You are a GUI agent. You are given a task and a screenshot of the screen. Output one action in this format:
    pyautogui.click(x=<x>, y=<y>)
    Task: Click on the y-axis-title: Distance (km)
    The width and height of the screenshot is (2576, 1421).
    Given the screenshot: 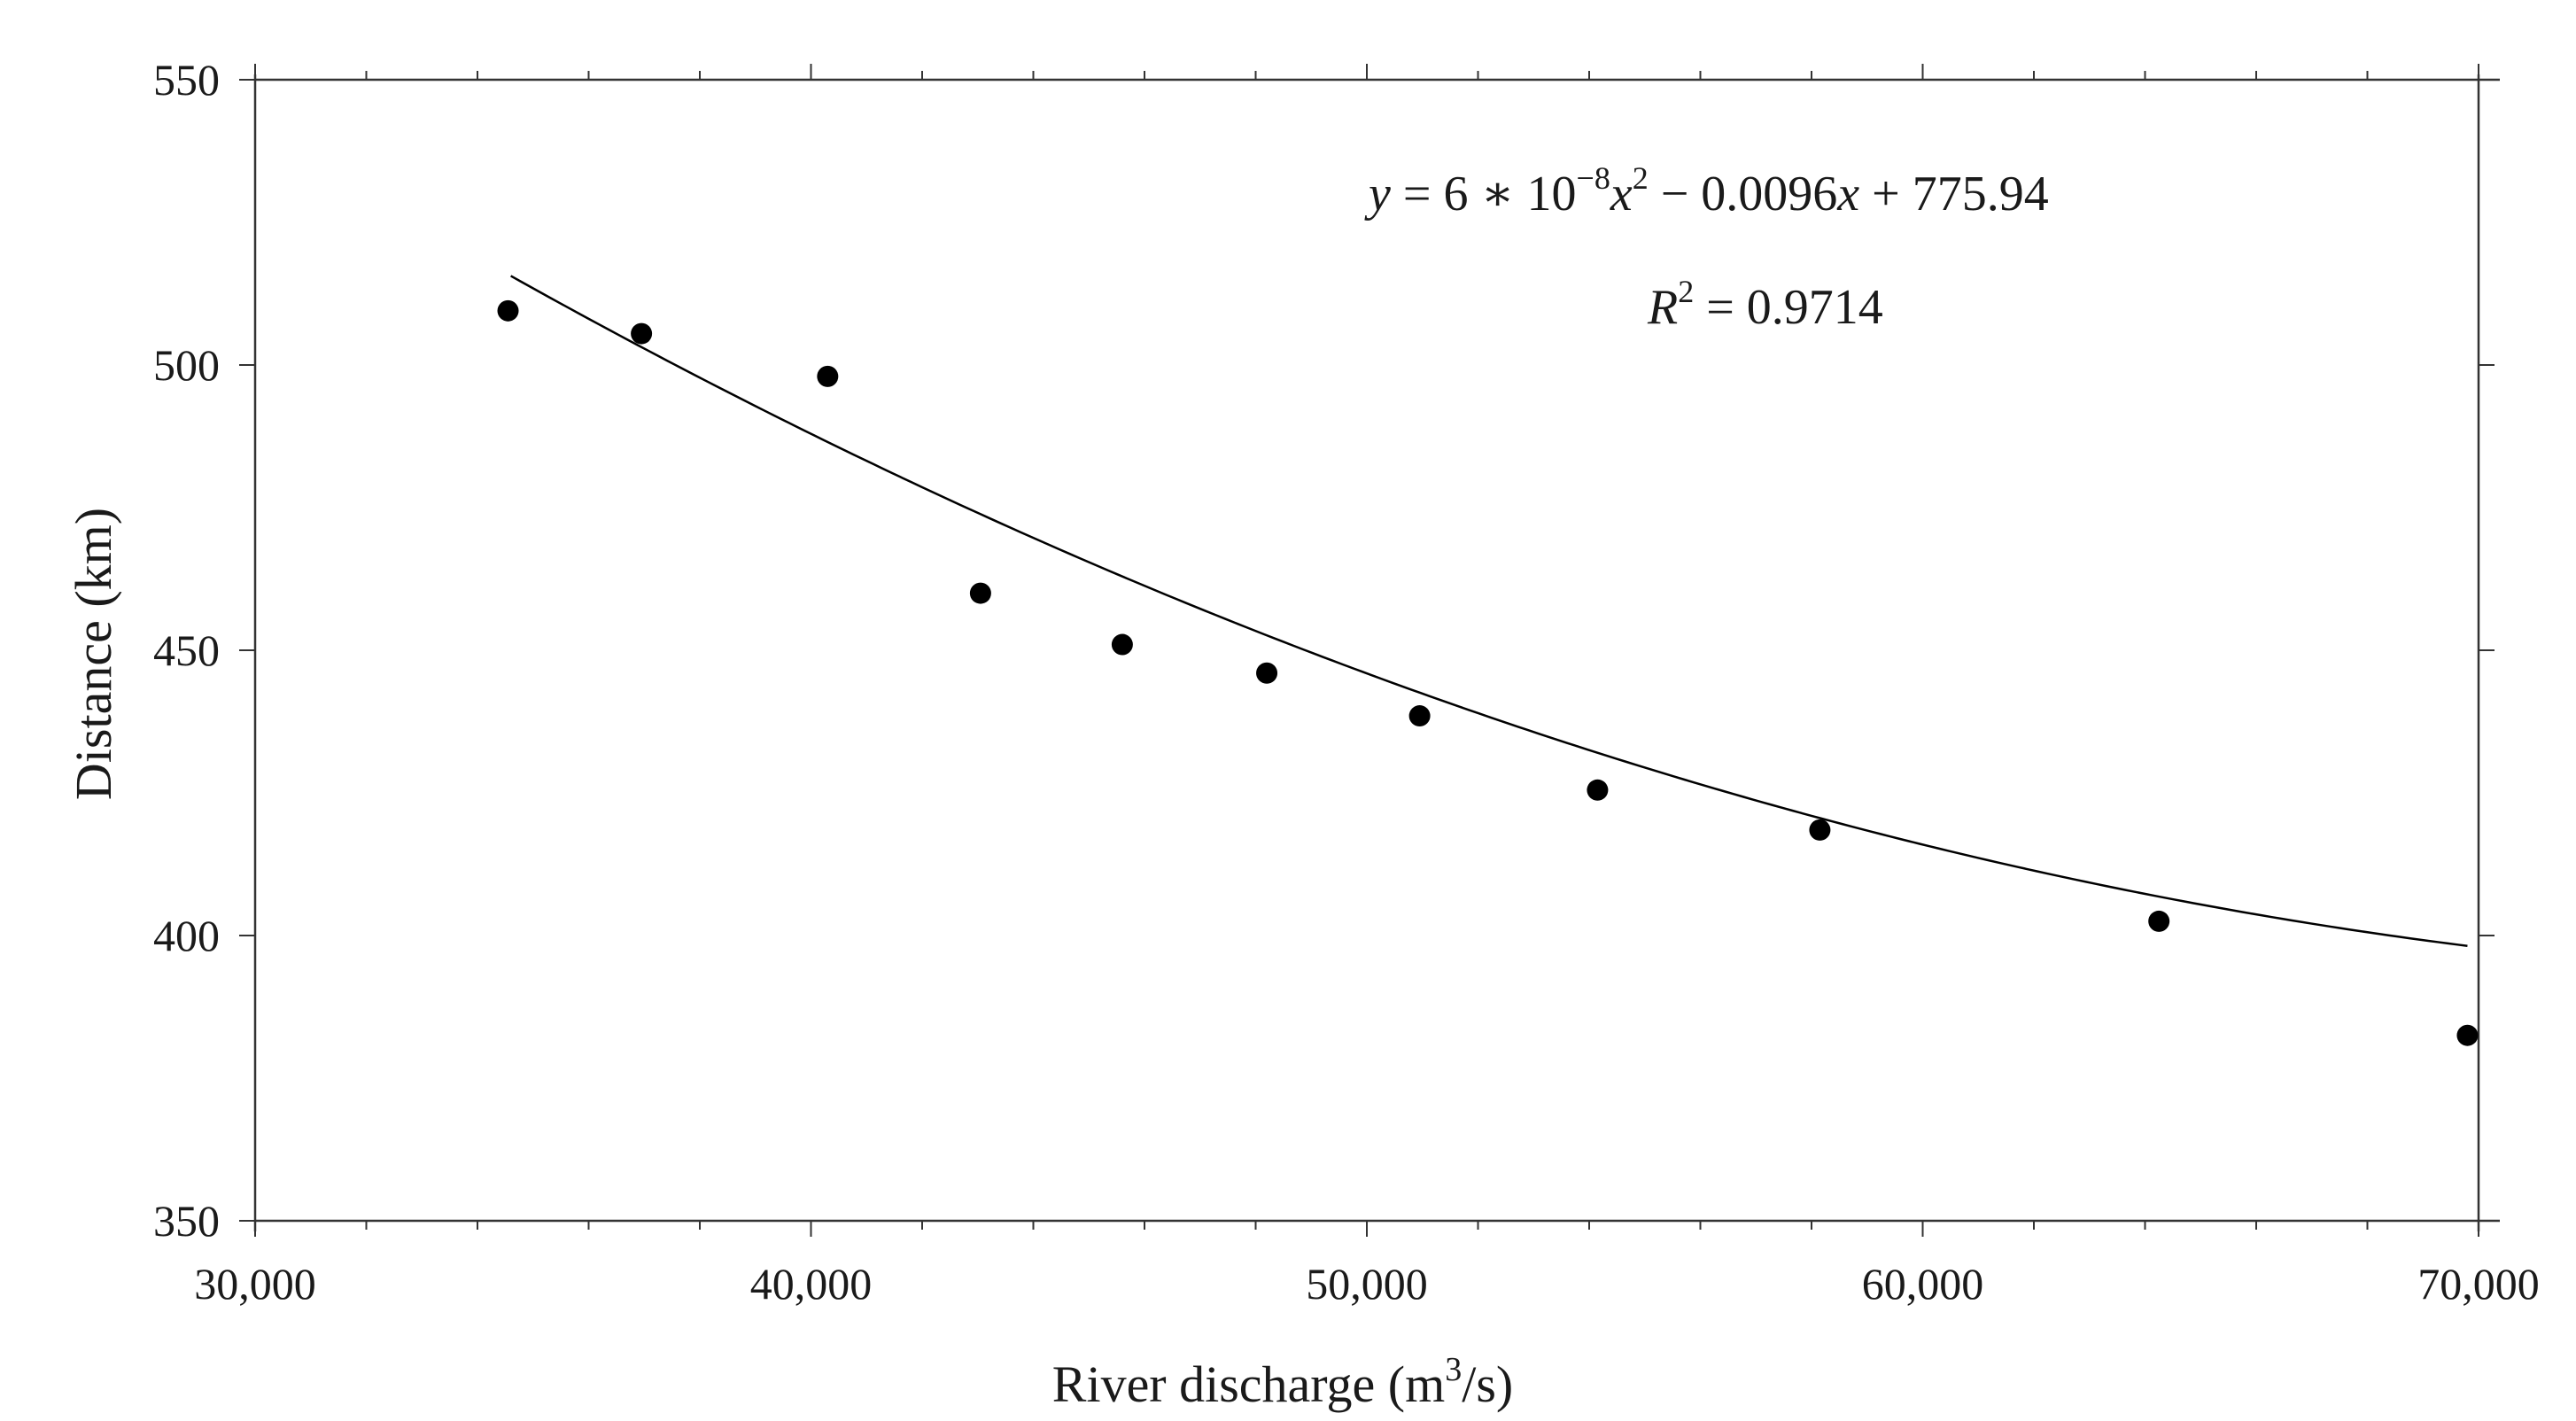 What is the action you would take?
    pyautogui.click(x=93, y=654)
    